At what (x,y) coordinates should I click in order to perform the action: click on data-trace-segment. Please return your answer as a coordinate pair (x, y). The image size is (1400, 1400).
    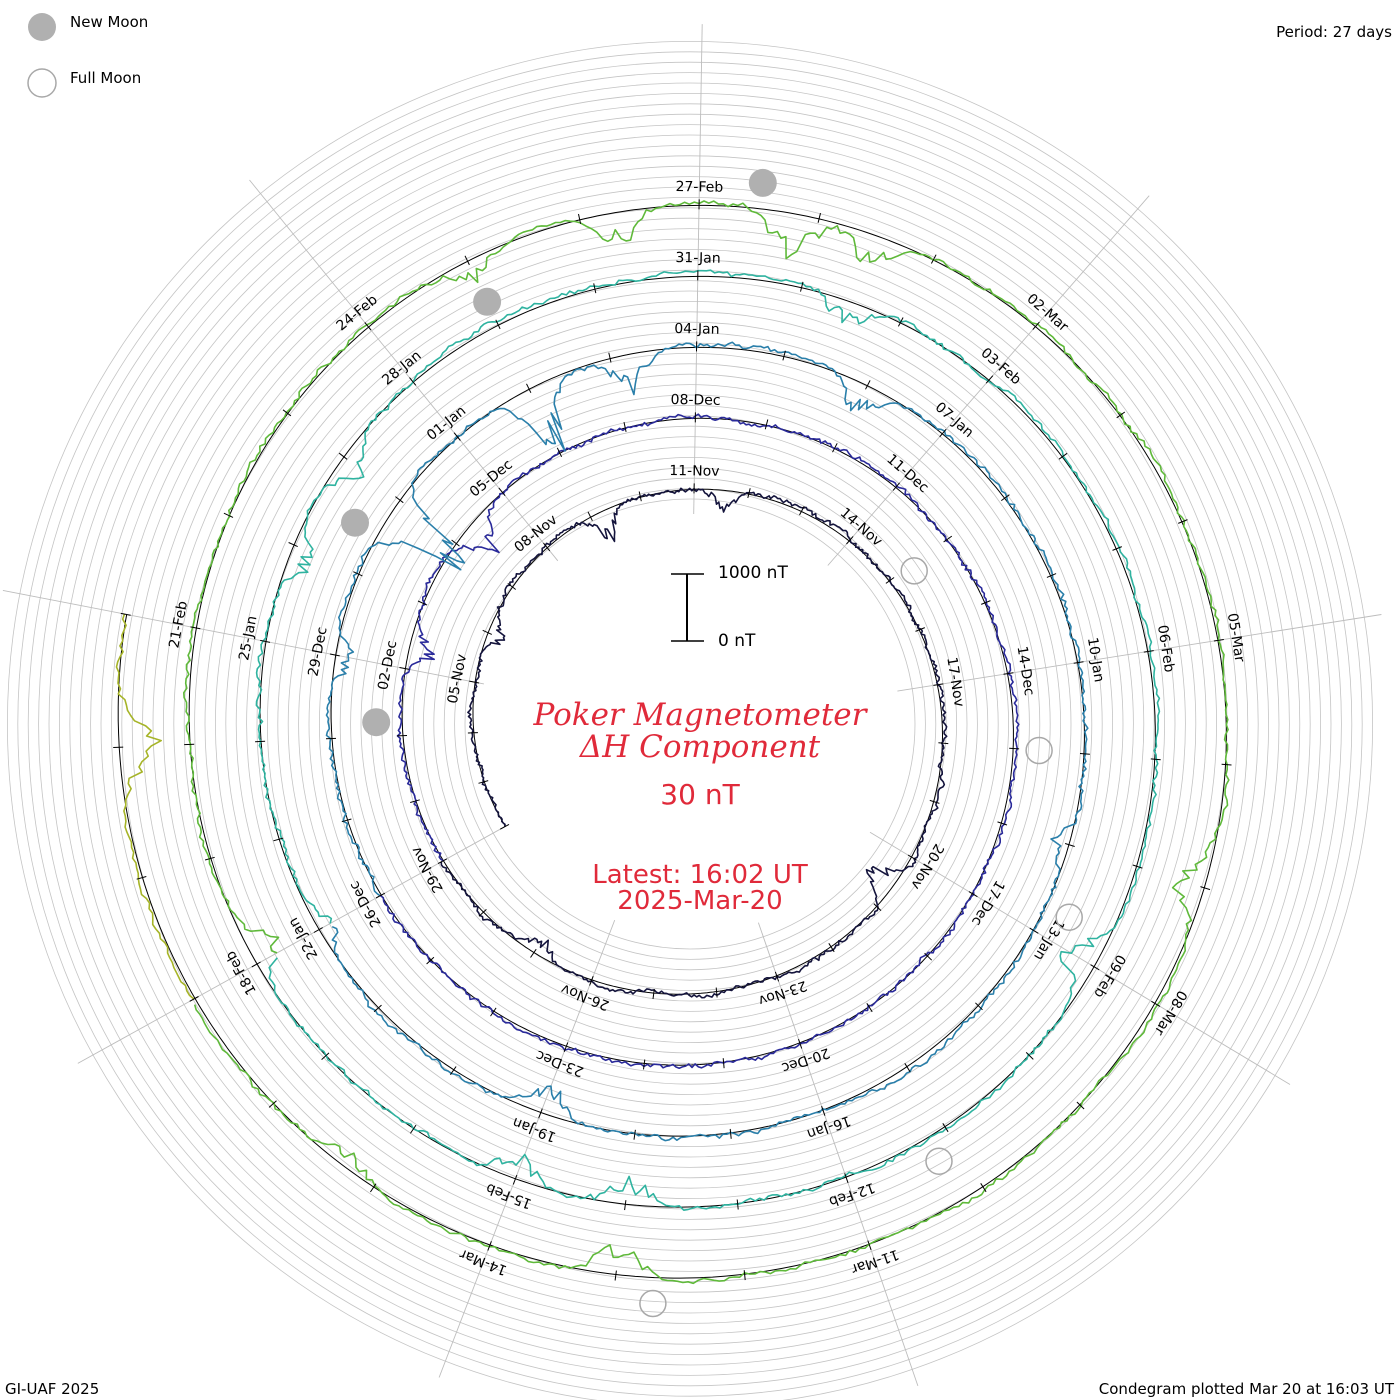
    Looking at the image, I should click on (694, 743).